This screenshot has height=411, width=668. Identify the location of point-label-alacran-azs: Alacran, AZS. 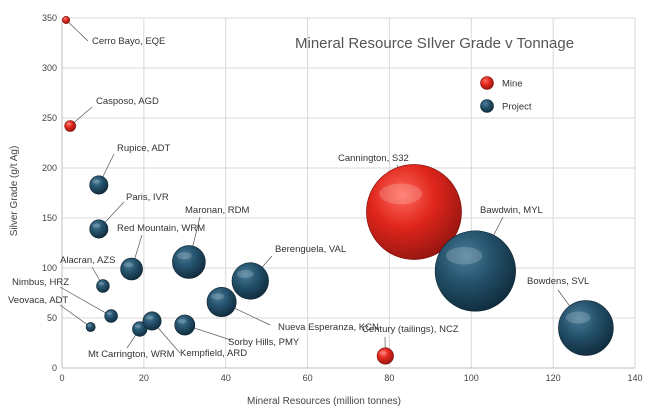
(87, 260).